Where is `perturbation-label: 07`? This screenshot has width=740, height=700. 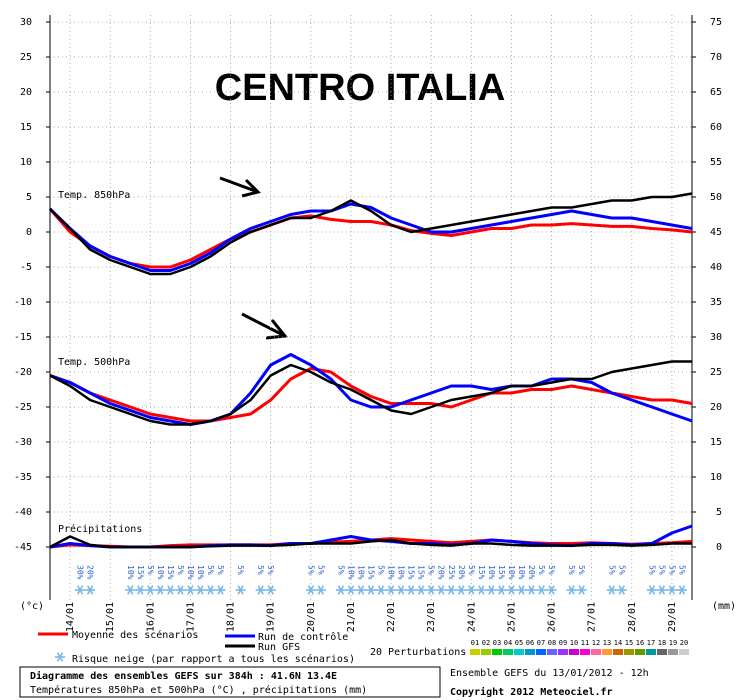 perturbation-label: 07 is located at coordinates (541, 643).